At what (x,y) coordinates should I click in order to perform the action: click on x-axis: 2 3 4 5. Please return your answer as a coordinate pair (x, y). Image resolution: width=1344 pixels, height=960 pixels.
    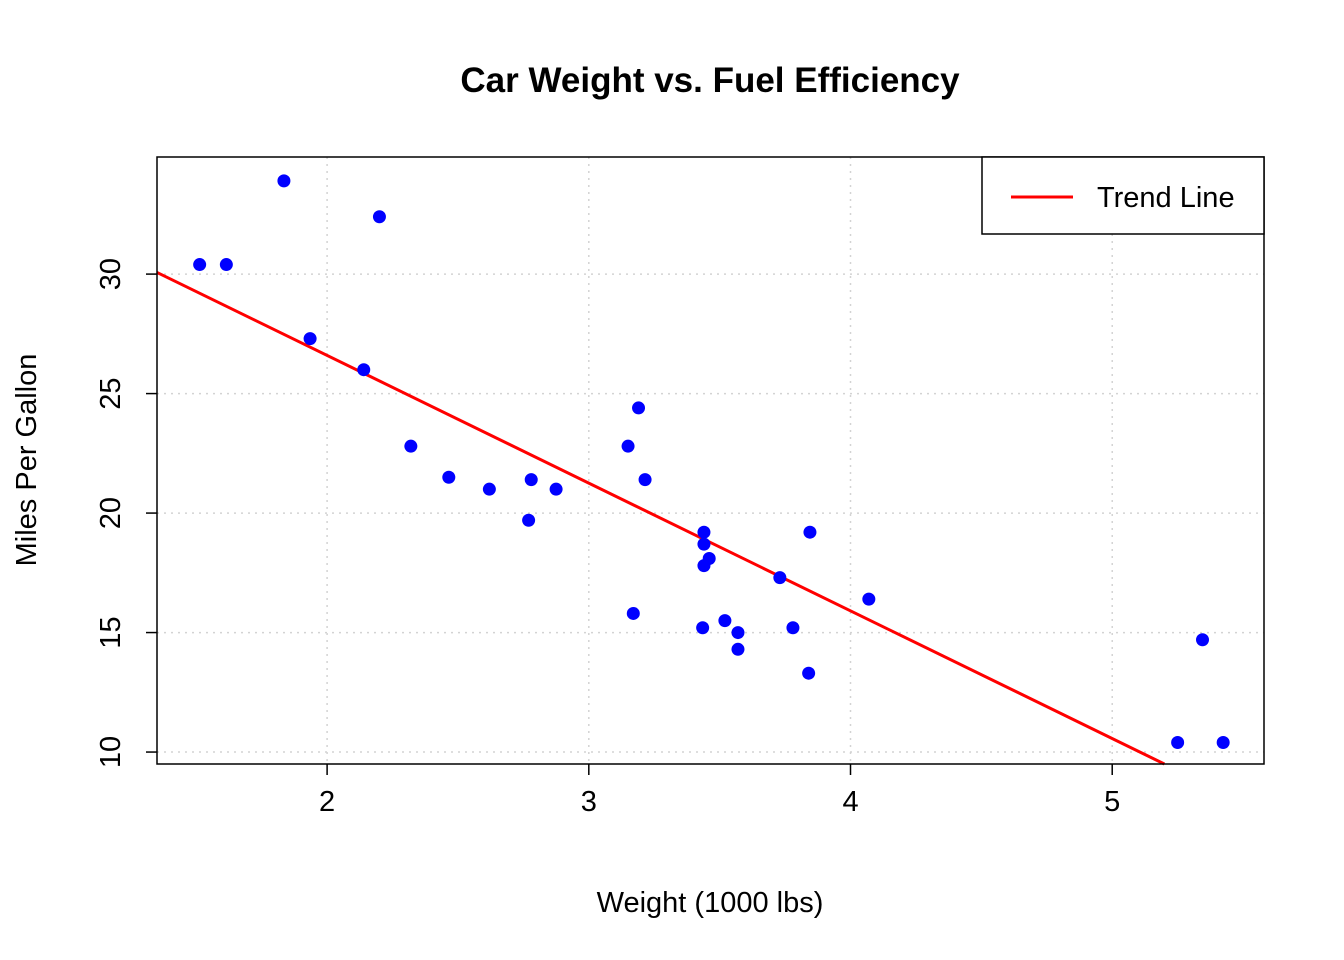
    Looking at the image, I should click on (719, 791).